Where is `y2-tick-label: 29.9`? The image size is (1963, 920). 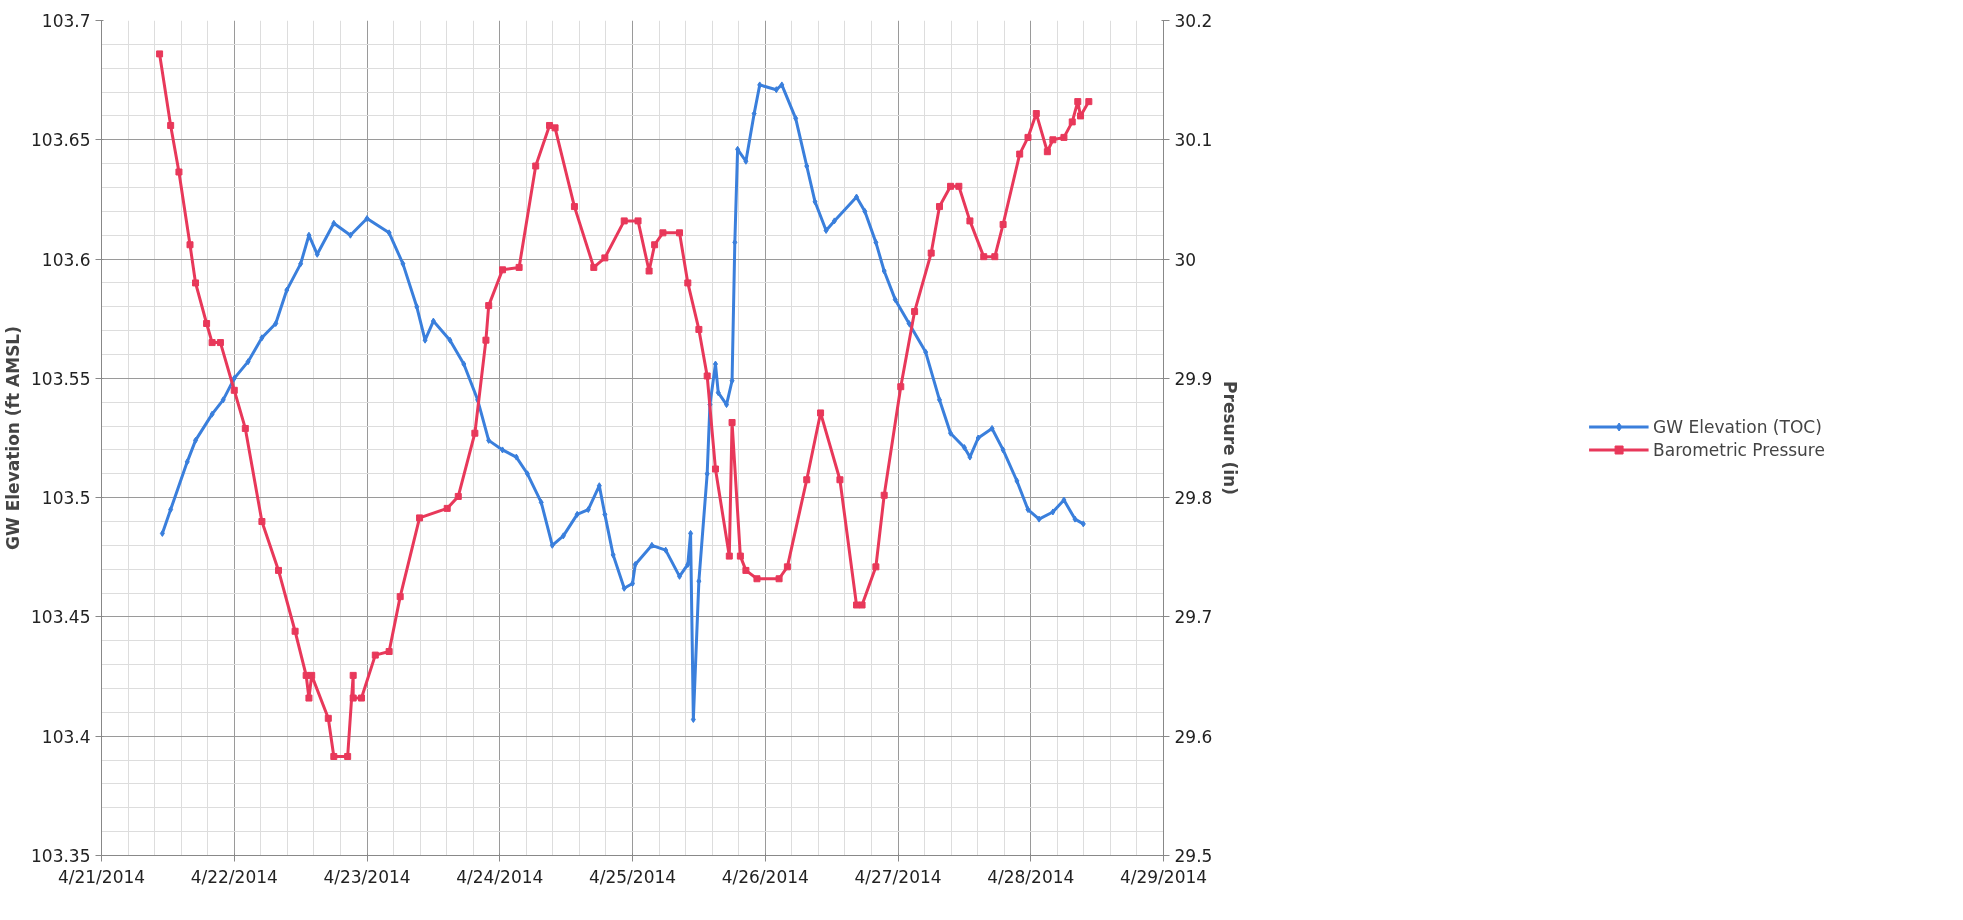 y2-tick-label: 29.9 is located at coordinates (1193, 378).